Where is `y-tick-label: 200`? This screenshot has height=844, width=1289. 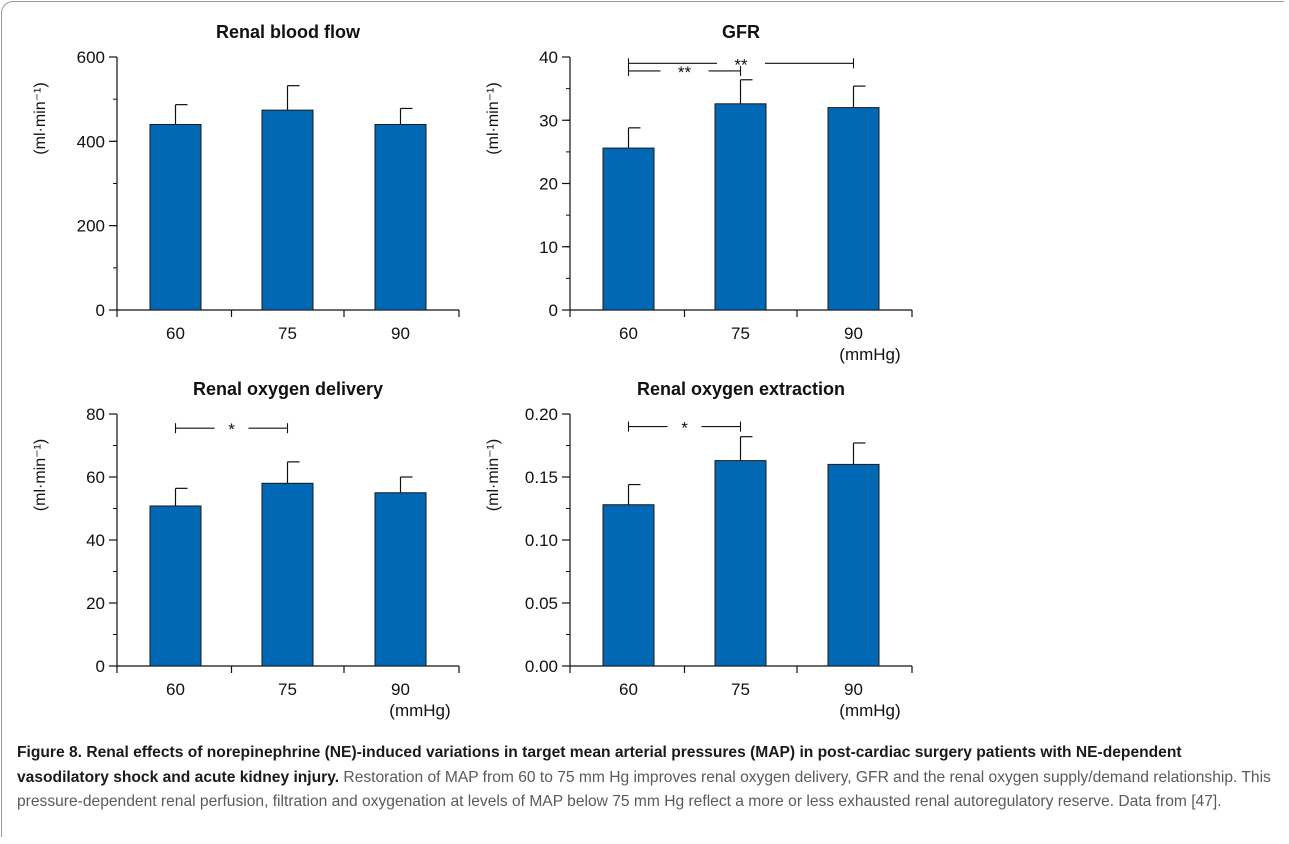 y-tick-label: 200 is located at coordinates (91, 226).